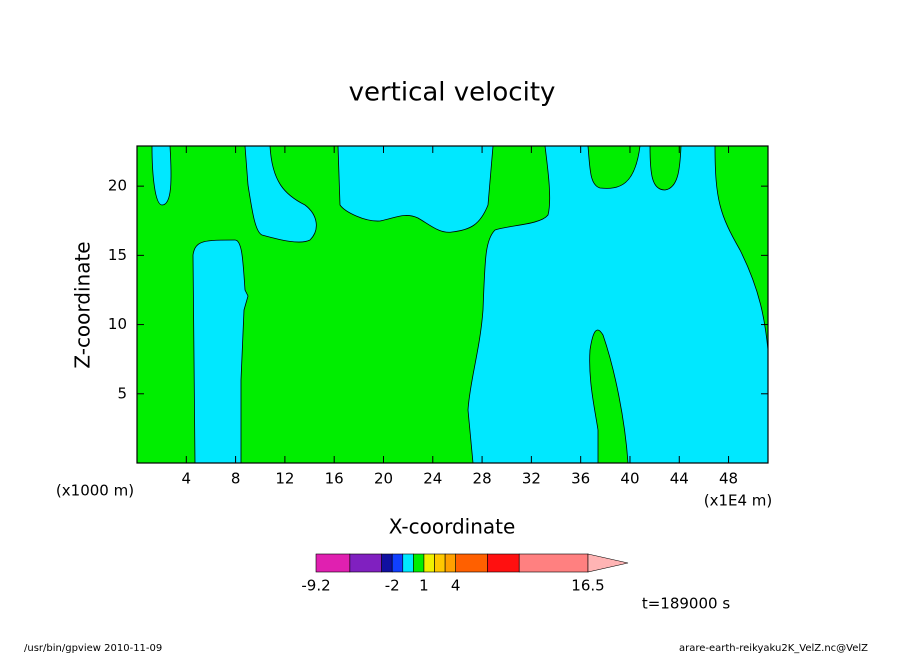 Image resolution: width=904 pixels, height=654 pixels. Describe the element at coordinates (679, 479) in the screenshot. I see `x-tick-label: 44` at that location.